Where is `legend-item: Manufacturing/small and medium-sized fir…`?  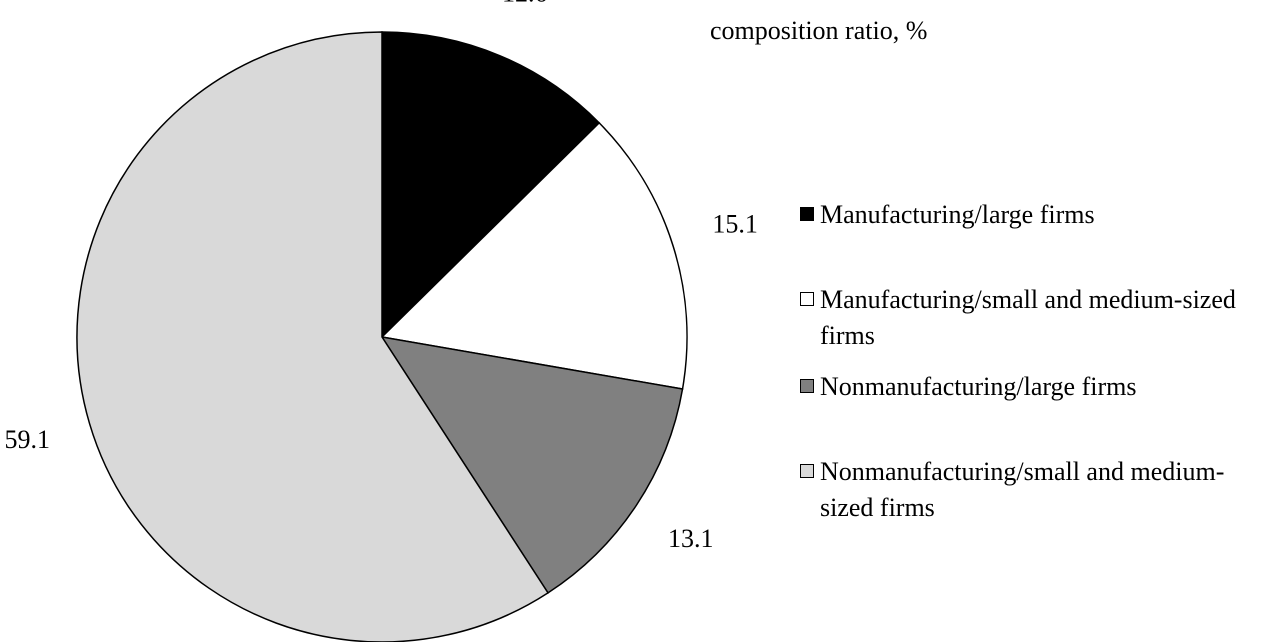 legend-item: Manufacturing/small and medium-sized fir… is located at coordinates (1020, 318).